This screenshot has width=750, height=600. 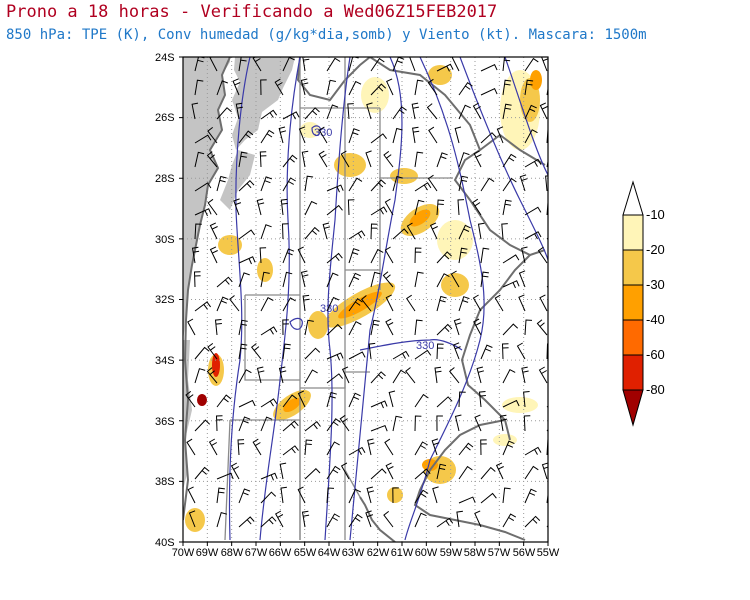 What do you see at coordinates (655, 249) in the screenshot?
I see `colorbar-label: -20` at bounding box center [655, 249].